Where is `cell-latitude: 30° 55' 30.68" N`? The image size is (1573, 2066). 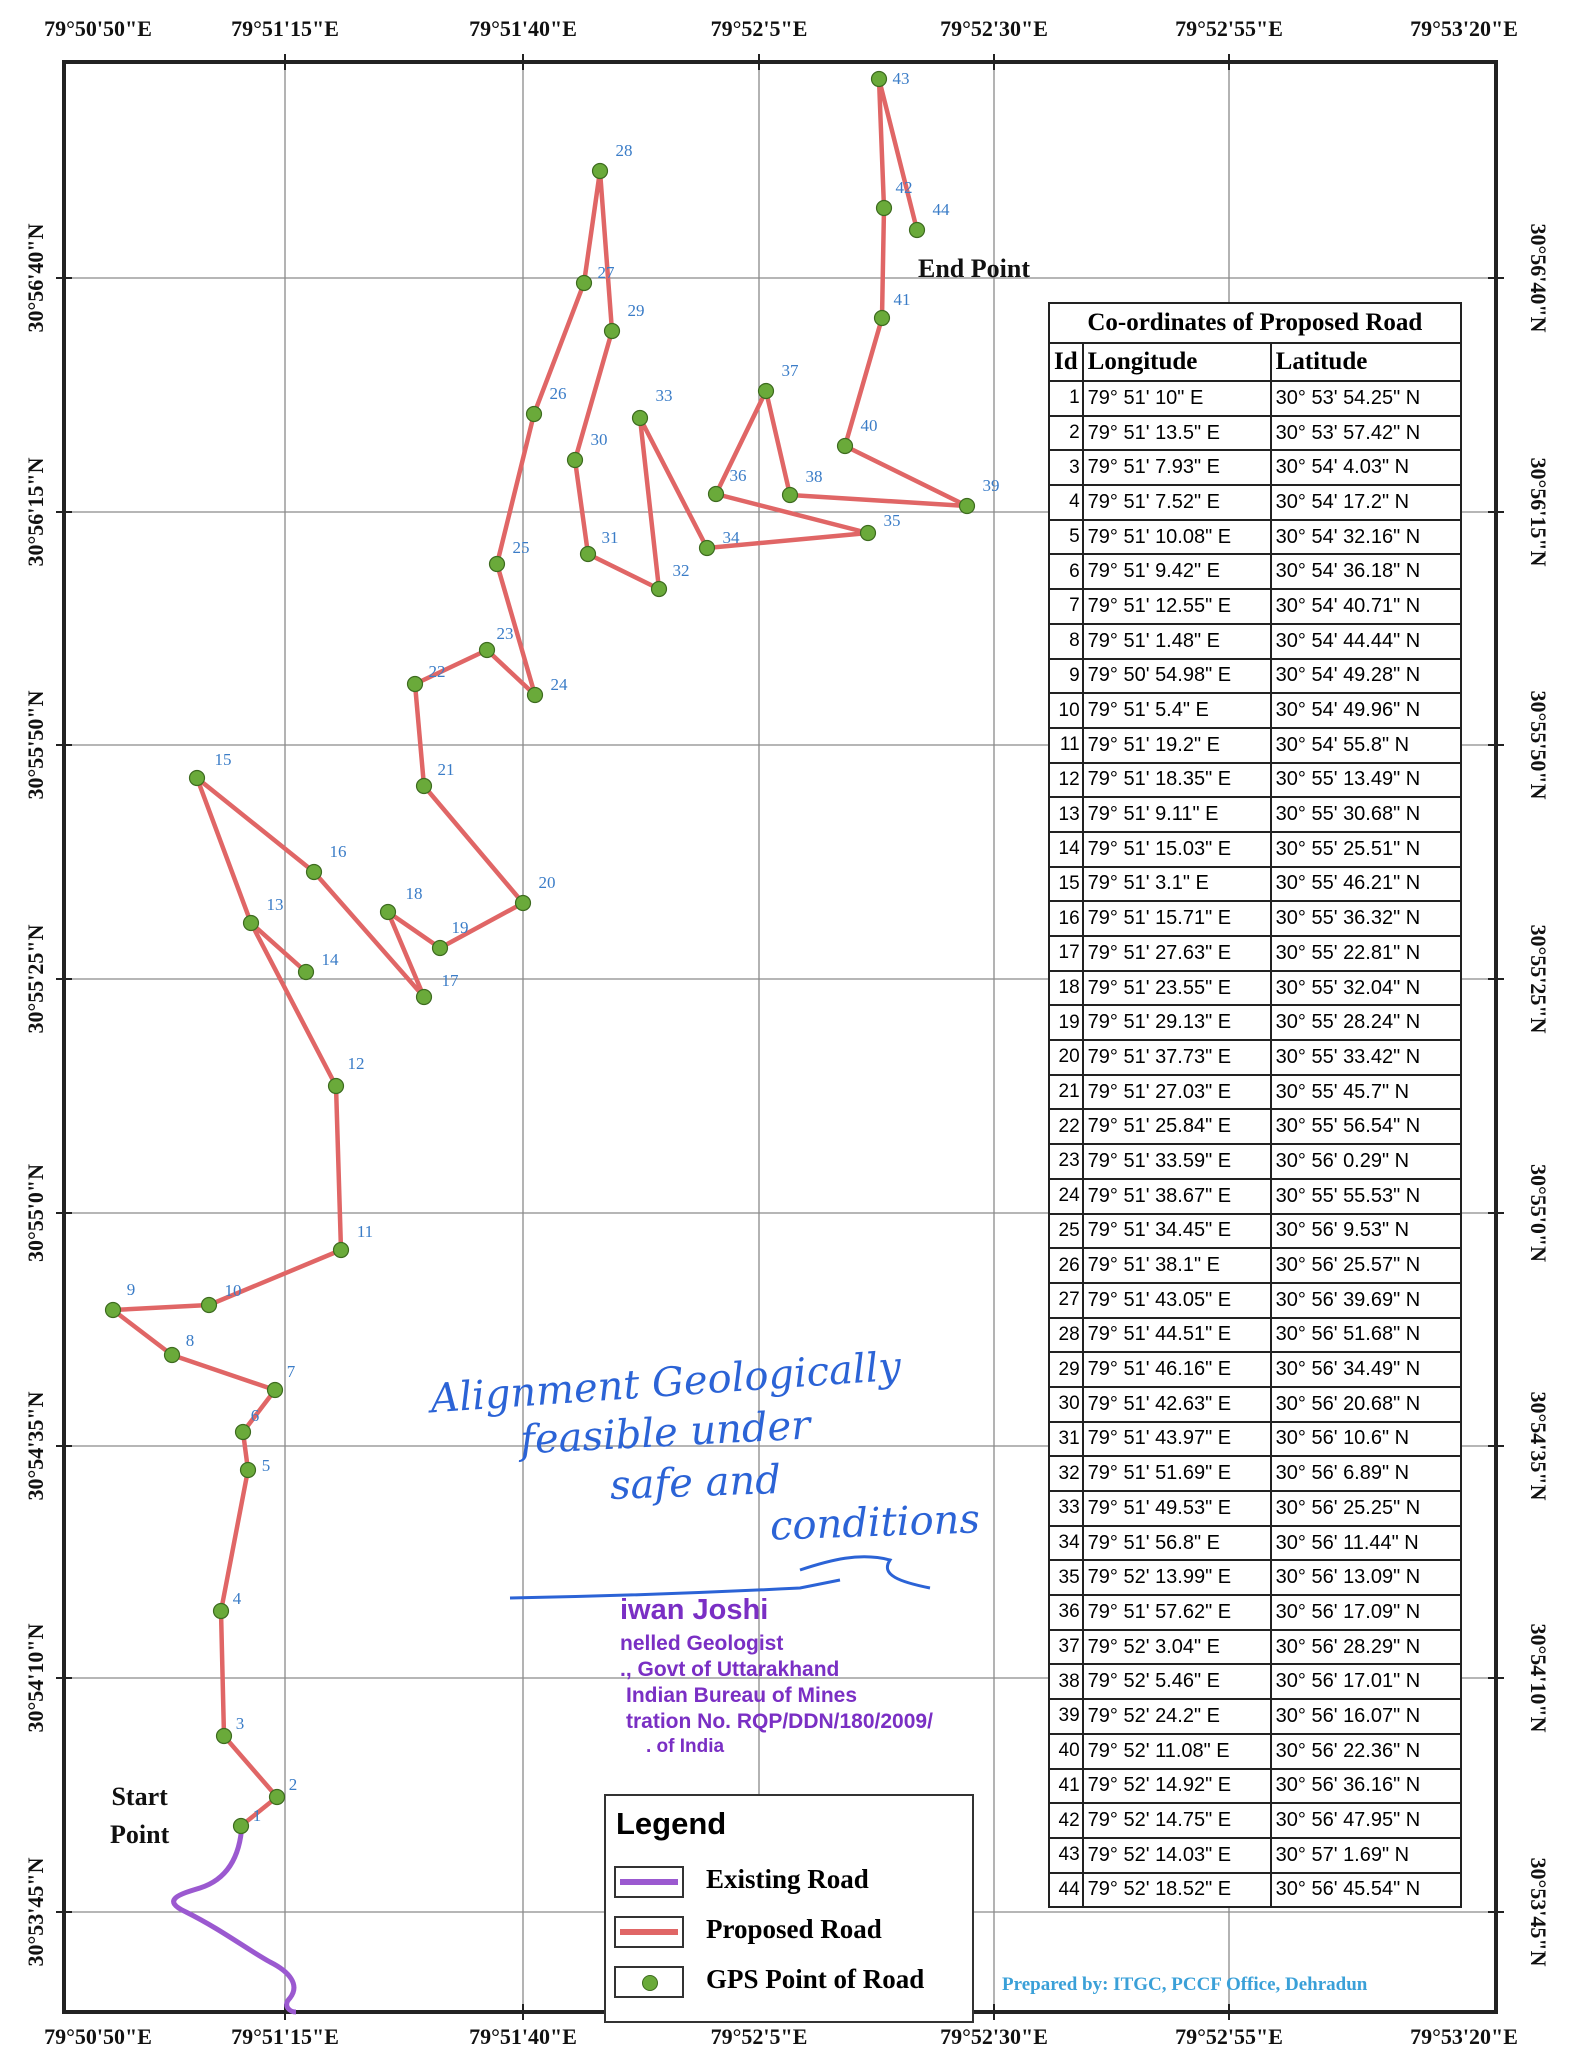 cell-latitude: 30° 55' 30.68" N is located at coordinates (1365, 814).